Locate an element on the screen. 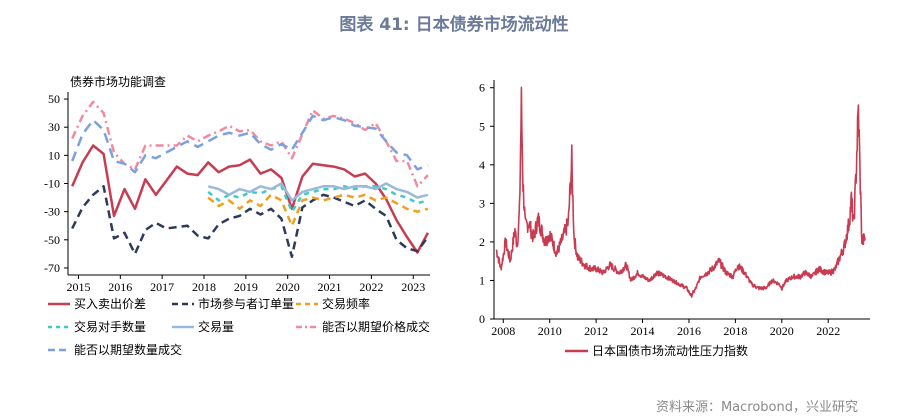  y-tick-label: 30 is located at coordinates (54, 127).